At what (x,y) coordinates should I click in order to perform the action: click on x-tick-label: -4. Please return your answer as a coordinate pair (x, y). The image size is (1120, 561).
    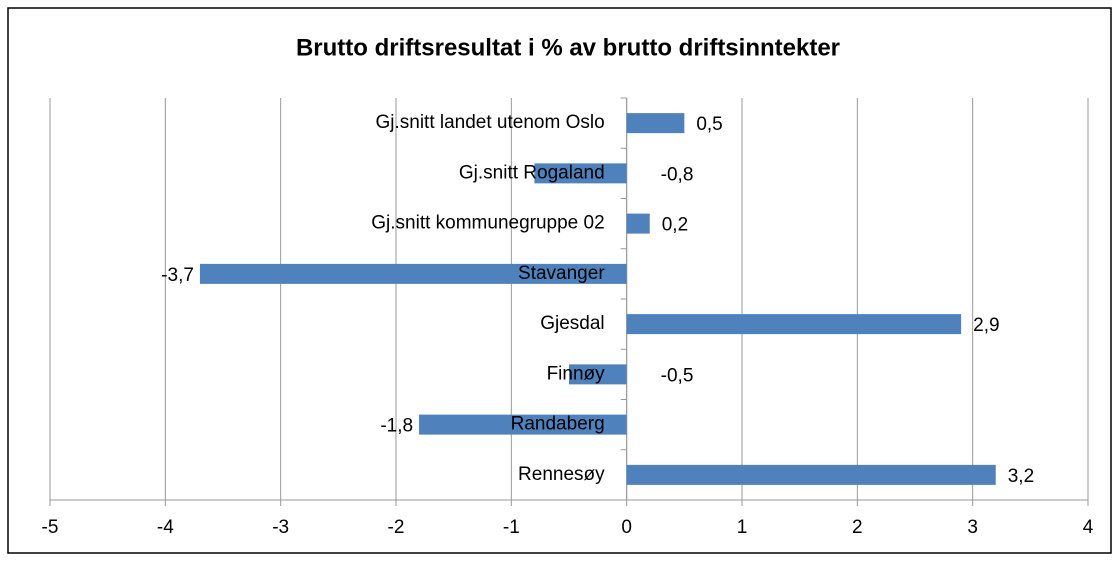
    Looking at the image, I should click on (165, 527).